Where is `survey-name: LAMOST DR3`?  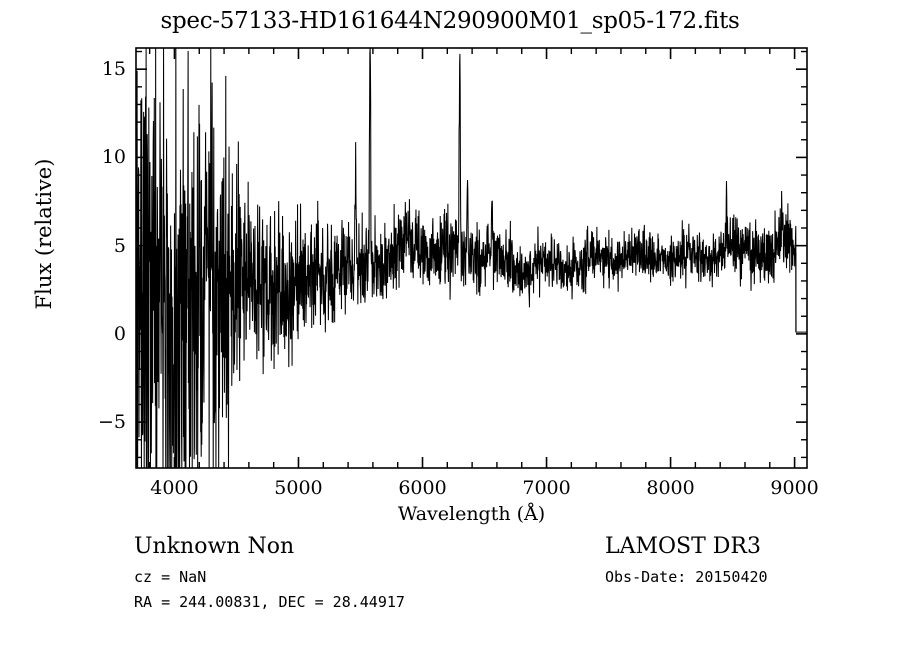
survey-name: LAMOST DR3 is located at coordinates (683, 546).